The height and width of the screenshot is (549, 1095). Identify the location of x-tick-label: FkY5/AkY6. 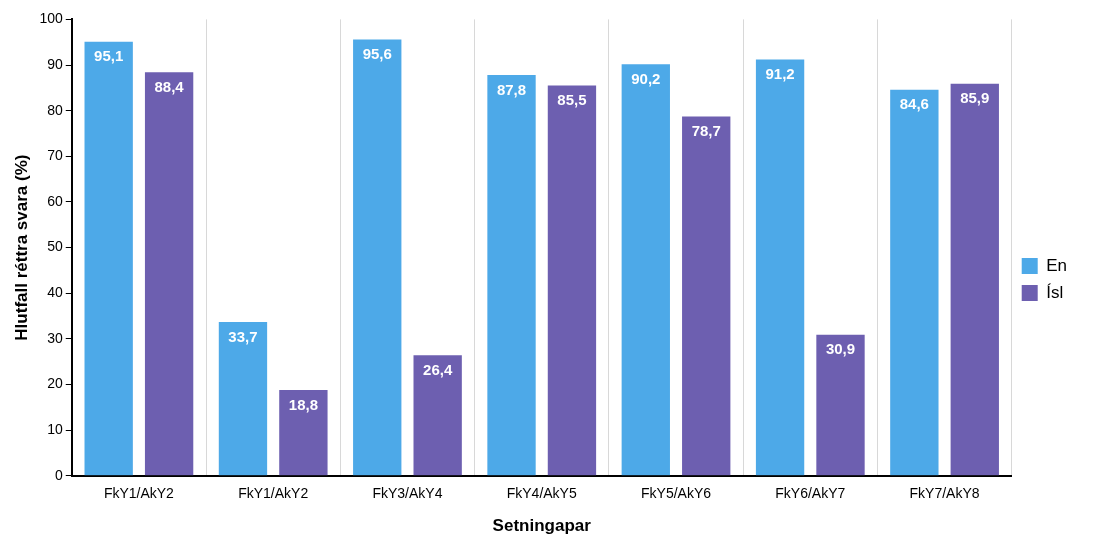
(676, 493).